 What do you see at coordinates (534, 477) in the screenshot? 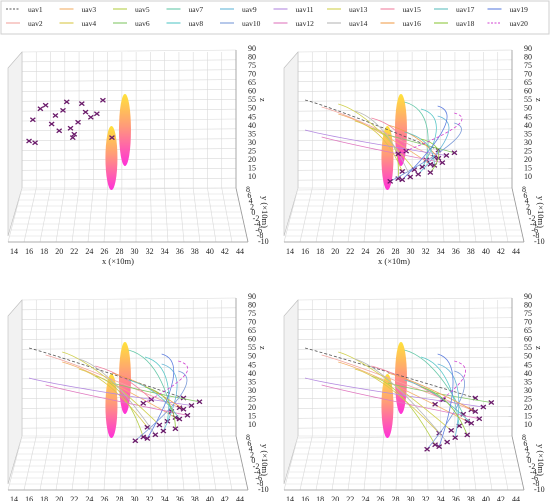
I see `y-tick-label: -6` at bounding box center [534, 477].